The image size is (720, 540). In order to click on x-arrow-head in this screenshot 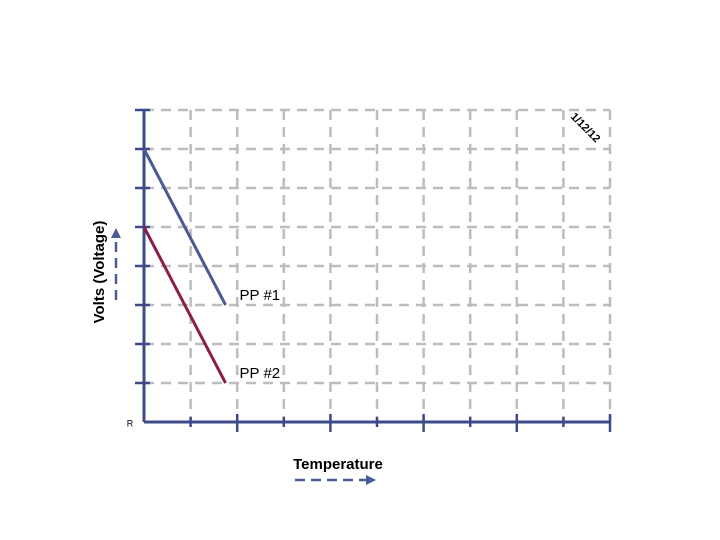, I will do `click(371, 480)`.